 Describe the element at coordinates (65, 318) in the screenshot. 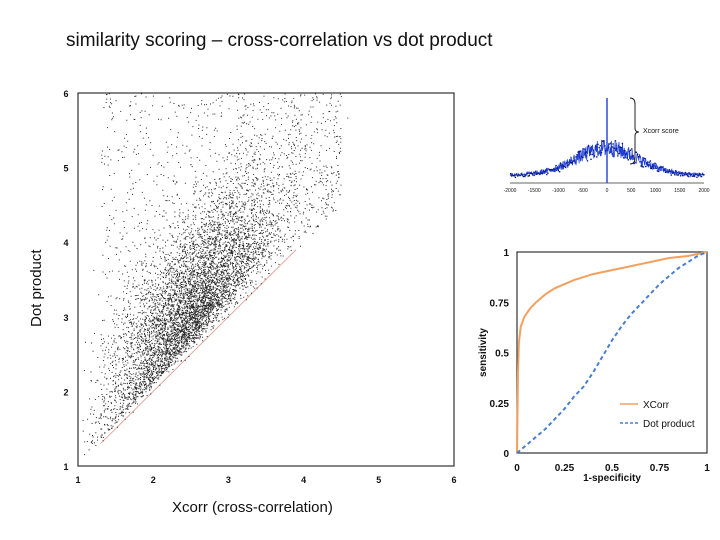

I see `scatter-ytick-label: 3` at that location.